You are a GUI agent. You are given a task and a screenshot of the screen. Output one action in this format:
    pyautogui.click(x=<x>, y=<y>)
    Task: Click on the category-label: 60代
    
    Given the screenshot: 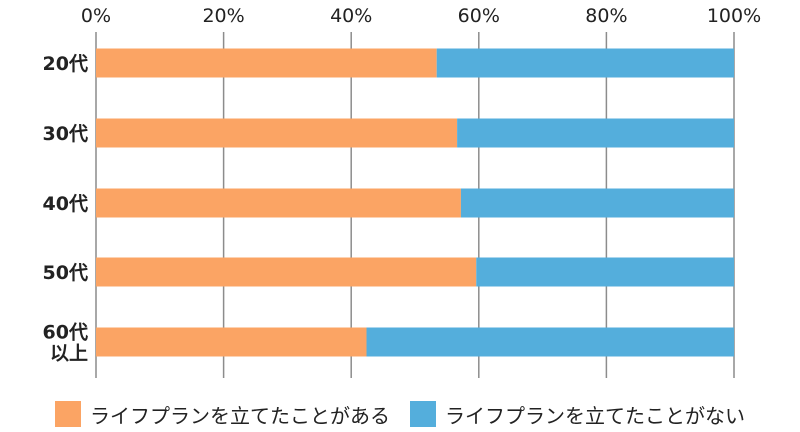 What is the action you would take?
    pyautogui.click(x=65, y=333)
    